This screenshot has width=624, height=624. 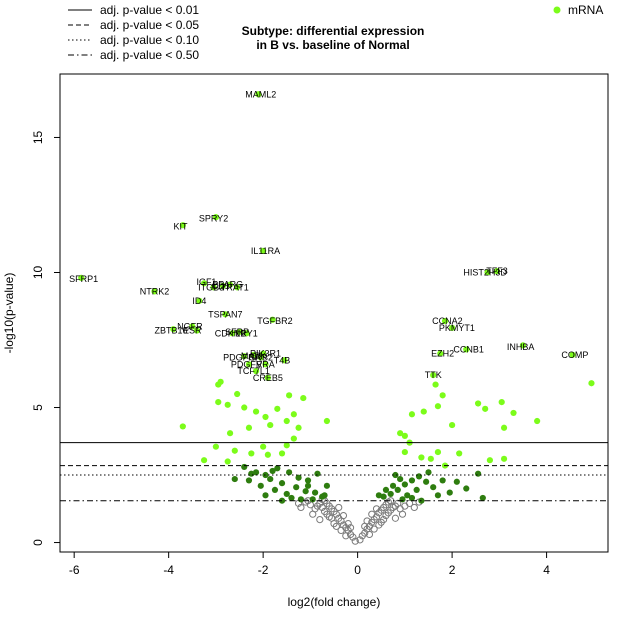 I want to click on gene-label: CCNB1, so click(x=468, y=349).